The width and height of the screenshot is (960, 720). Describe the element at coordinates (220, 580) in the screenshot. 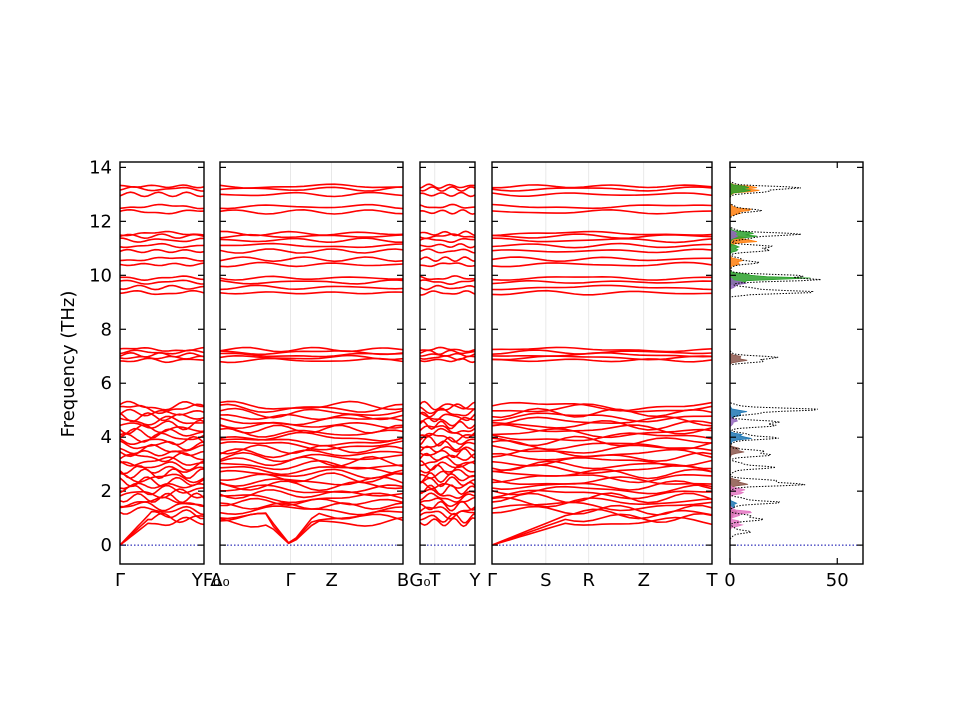

I see `x-tick-label: Δ₀` at that location.